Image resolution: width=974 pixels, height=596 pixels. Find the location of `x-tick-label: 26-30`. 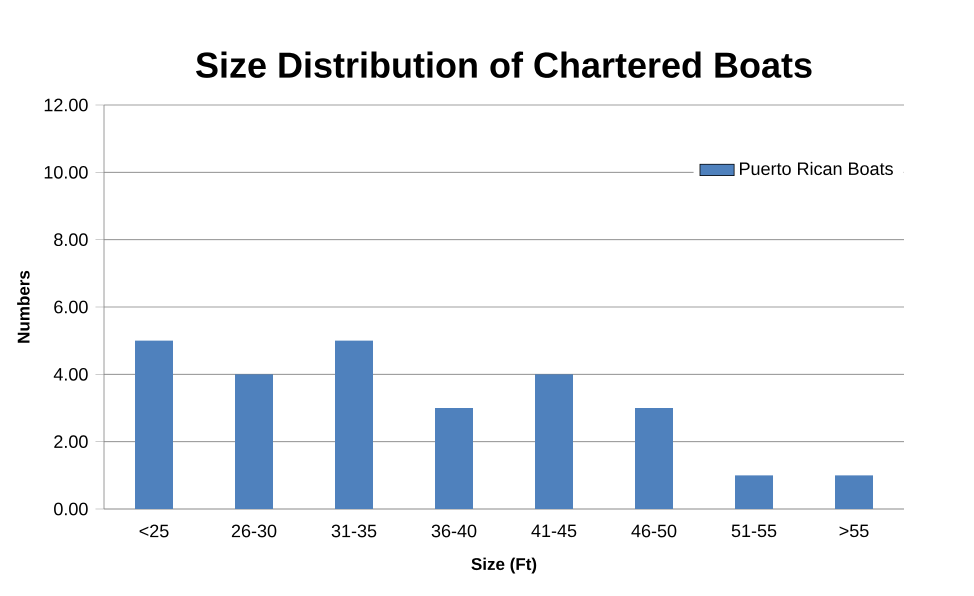

x-tick-label: 26-30 is located at coordinates (254, 531).